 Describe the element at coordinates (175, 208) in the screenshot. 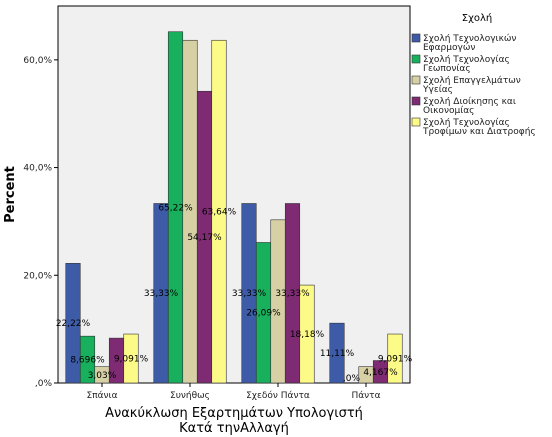

I see `data-label: 65,22%` at that location.